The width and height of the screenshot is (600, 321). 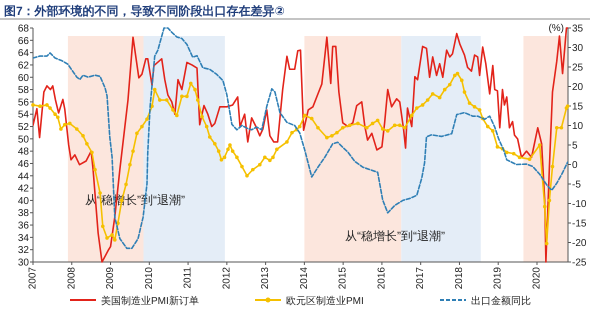 What do you see at coordinates (578, 48) in the screenshot?
I see `y2-tick-label: 30` at bounding box center [578, 48].